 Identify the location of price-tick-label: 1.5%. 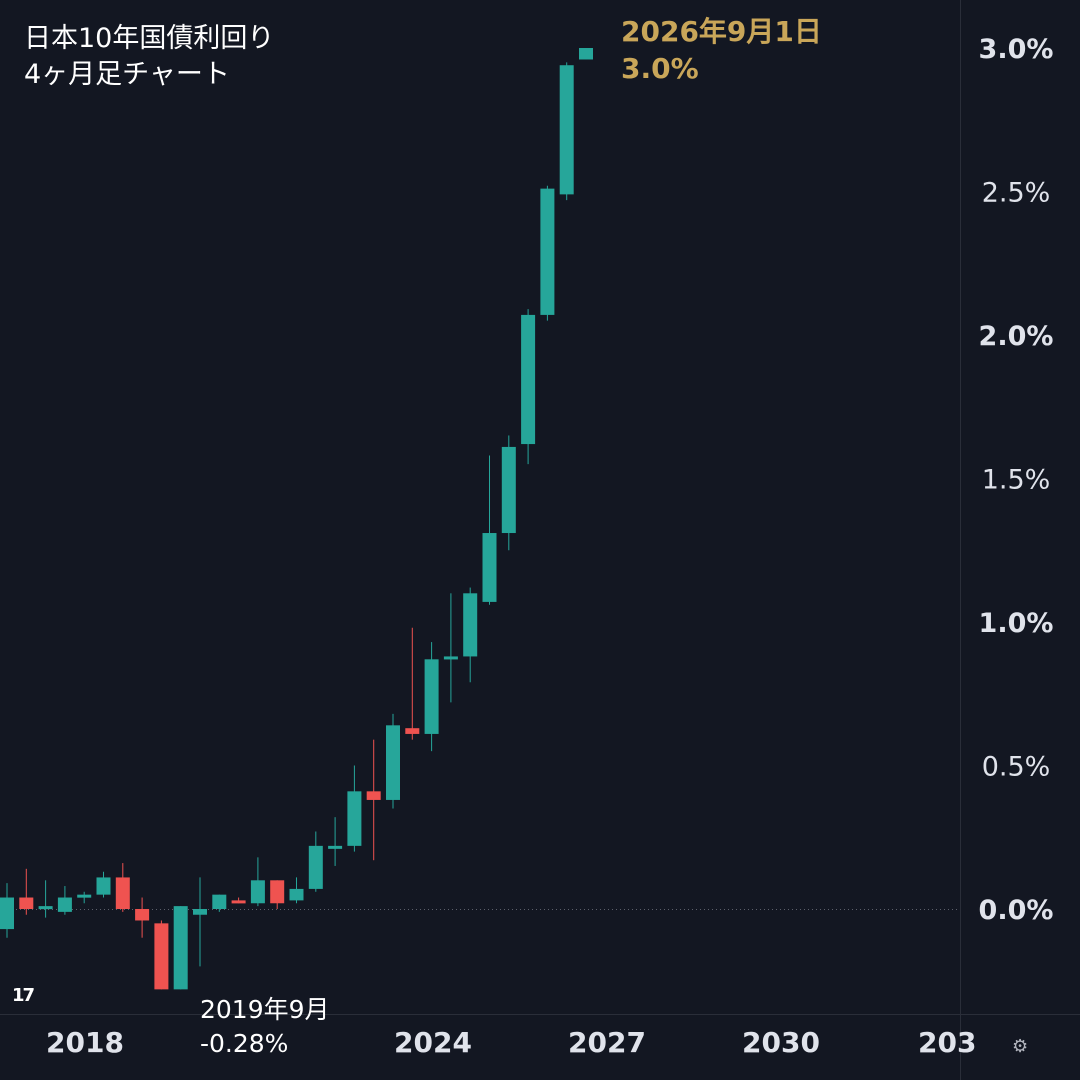
(1016, 480).